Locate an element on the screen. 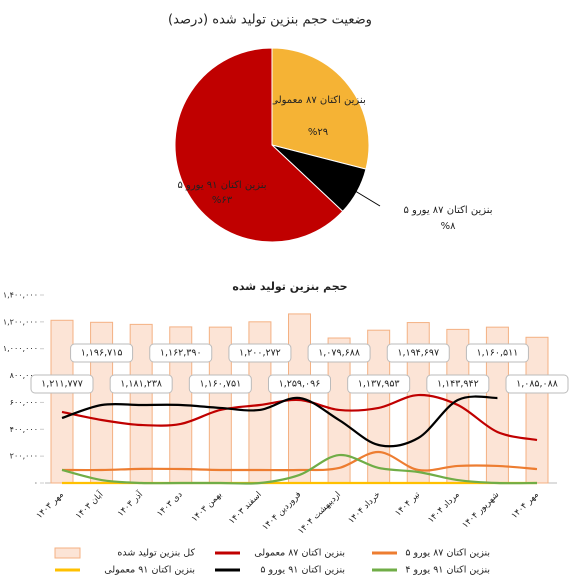 Image resolution: width=571 pixels, height=581 pixels. value-label: ۱,۲۵۹,۰۹۶ is located at coordinates (300, 384).